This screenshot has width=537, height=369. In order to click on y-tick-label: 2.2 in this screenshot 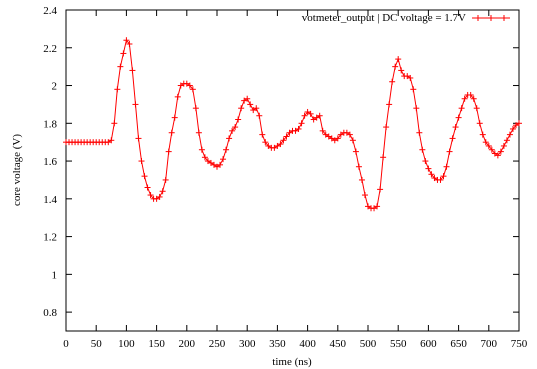, I will do `click(50, 49)`.